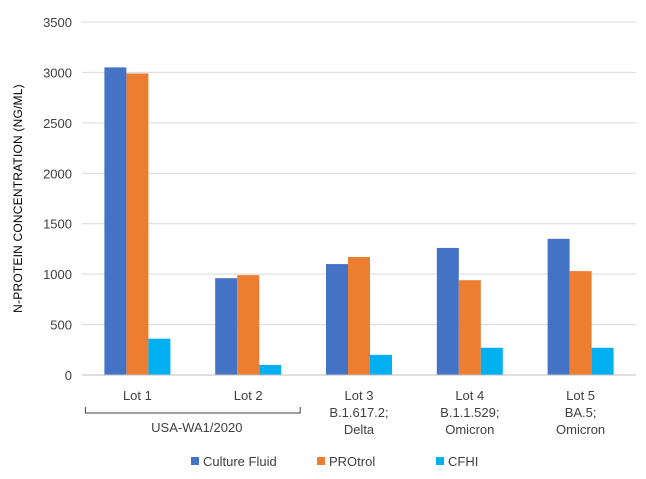 This screenshot has width=646, height=479. What do you see at coordinates (440, 461) in the screenshot?
I see `legend-swatch-cfhi` at bounding box center [440, 461].